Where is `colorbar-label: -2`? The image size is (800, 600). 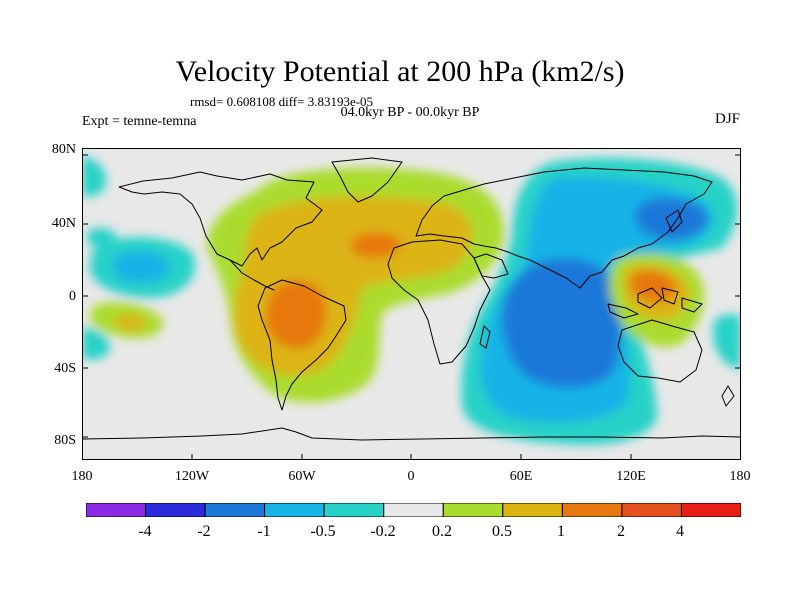
colorbar-label: -2 is located at coordinates (204, 531).